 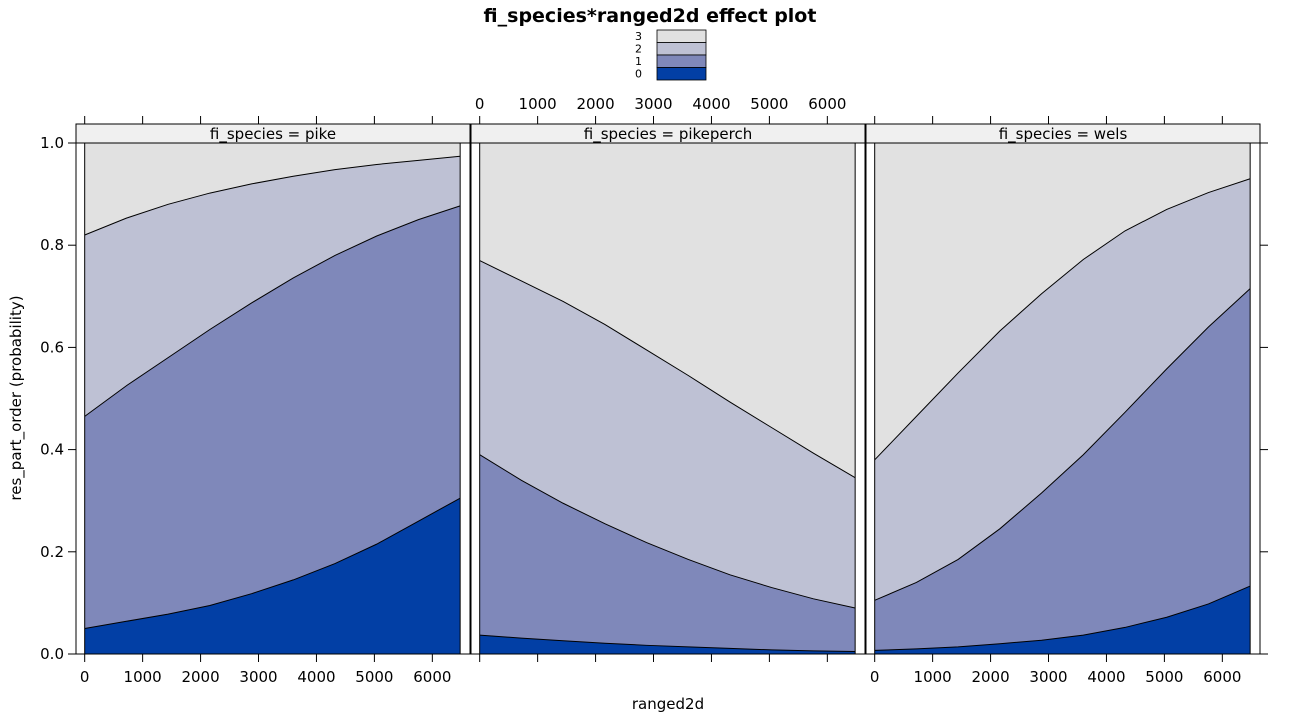 I want to click on x-tick-label-top: 6000, so click(x=827, y=104).